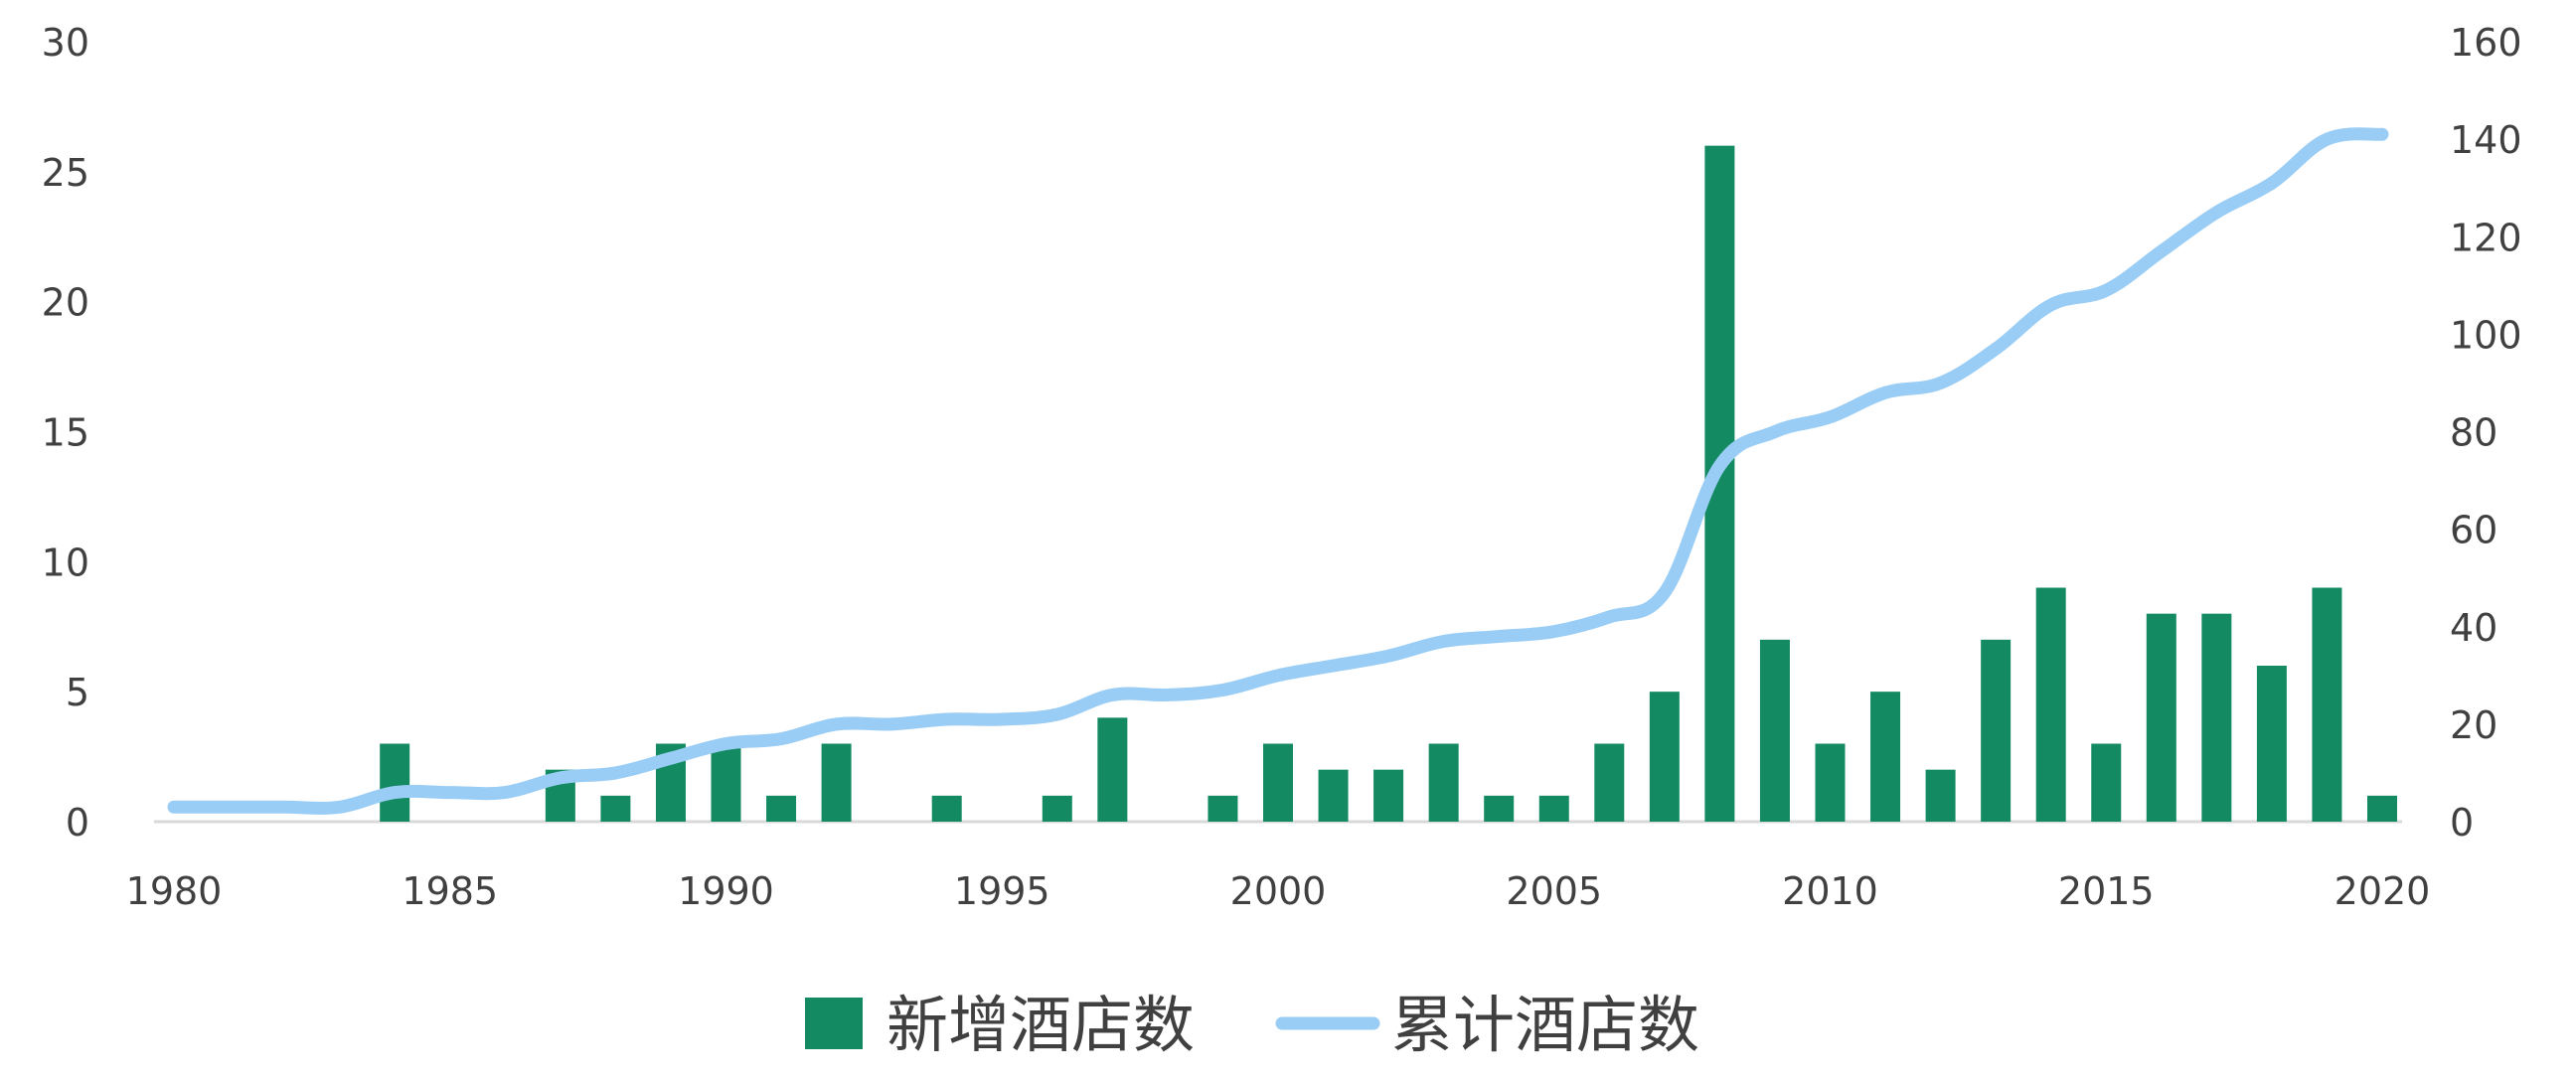  I want to click on legend-bar-label: 新增酒店数, so click(1040, 1025).